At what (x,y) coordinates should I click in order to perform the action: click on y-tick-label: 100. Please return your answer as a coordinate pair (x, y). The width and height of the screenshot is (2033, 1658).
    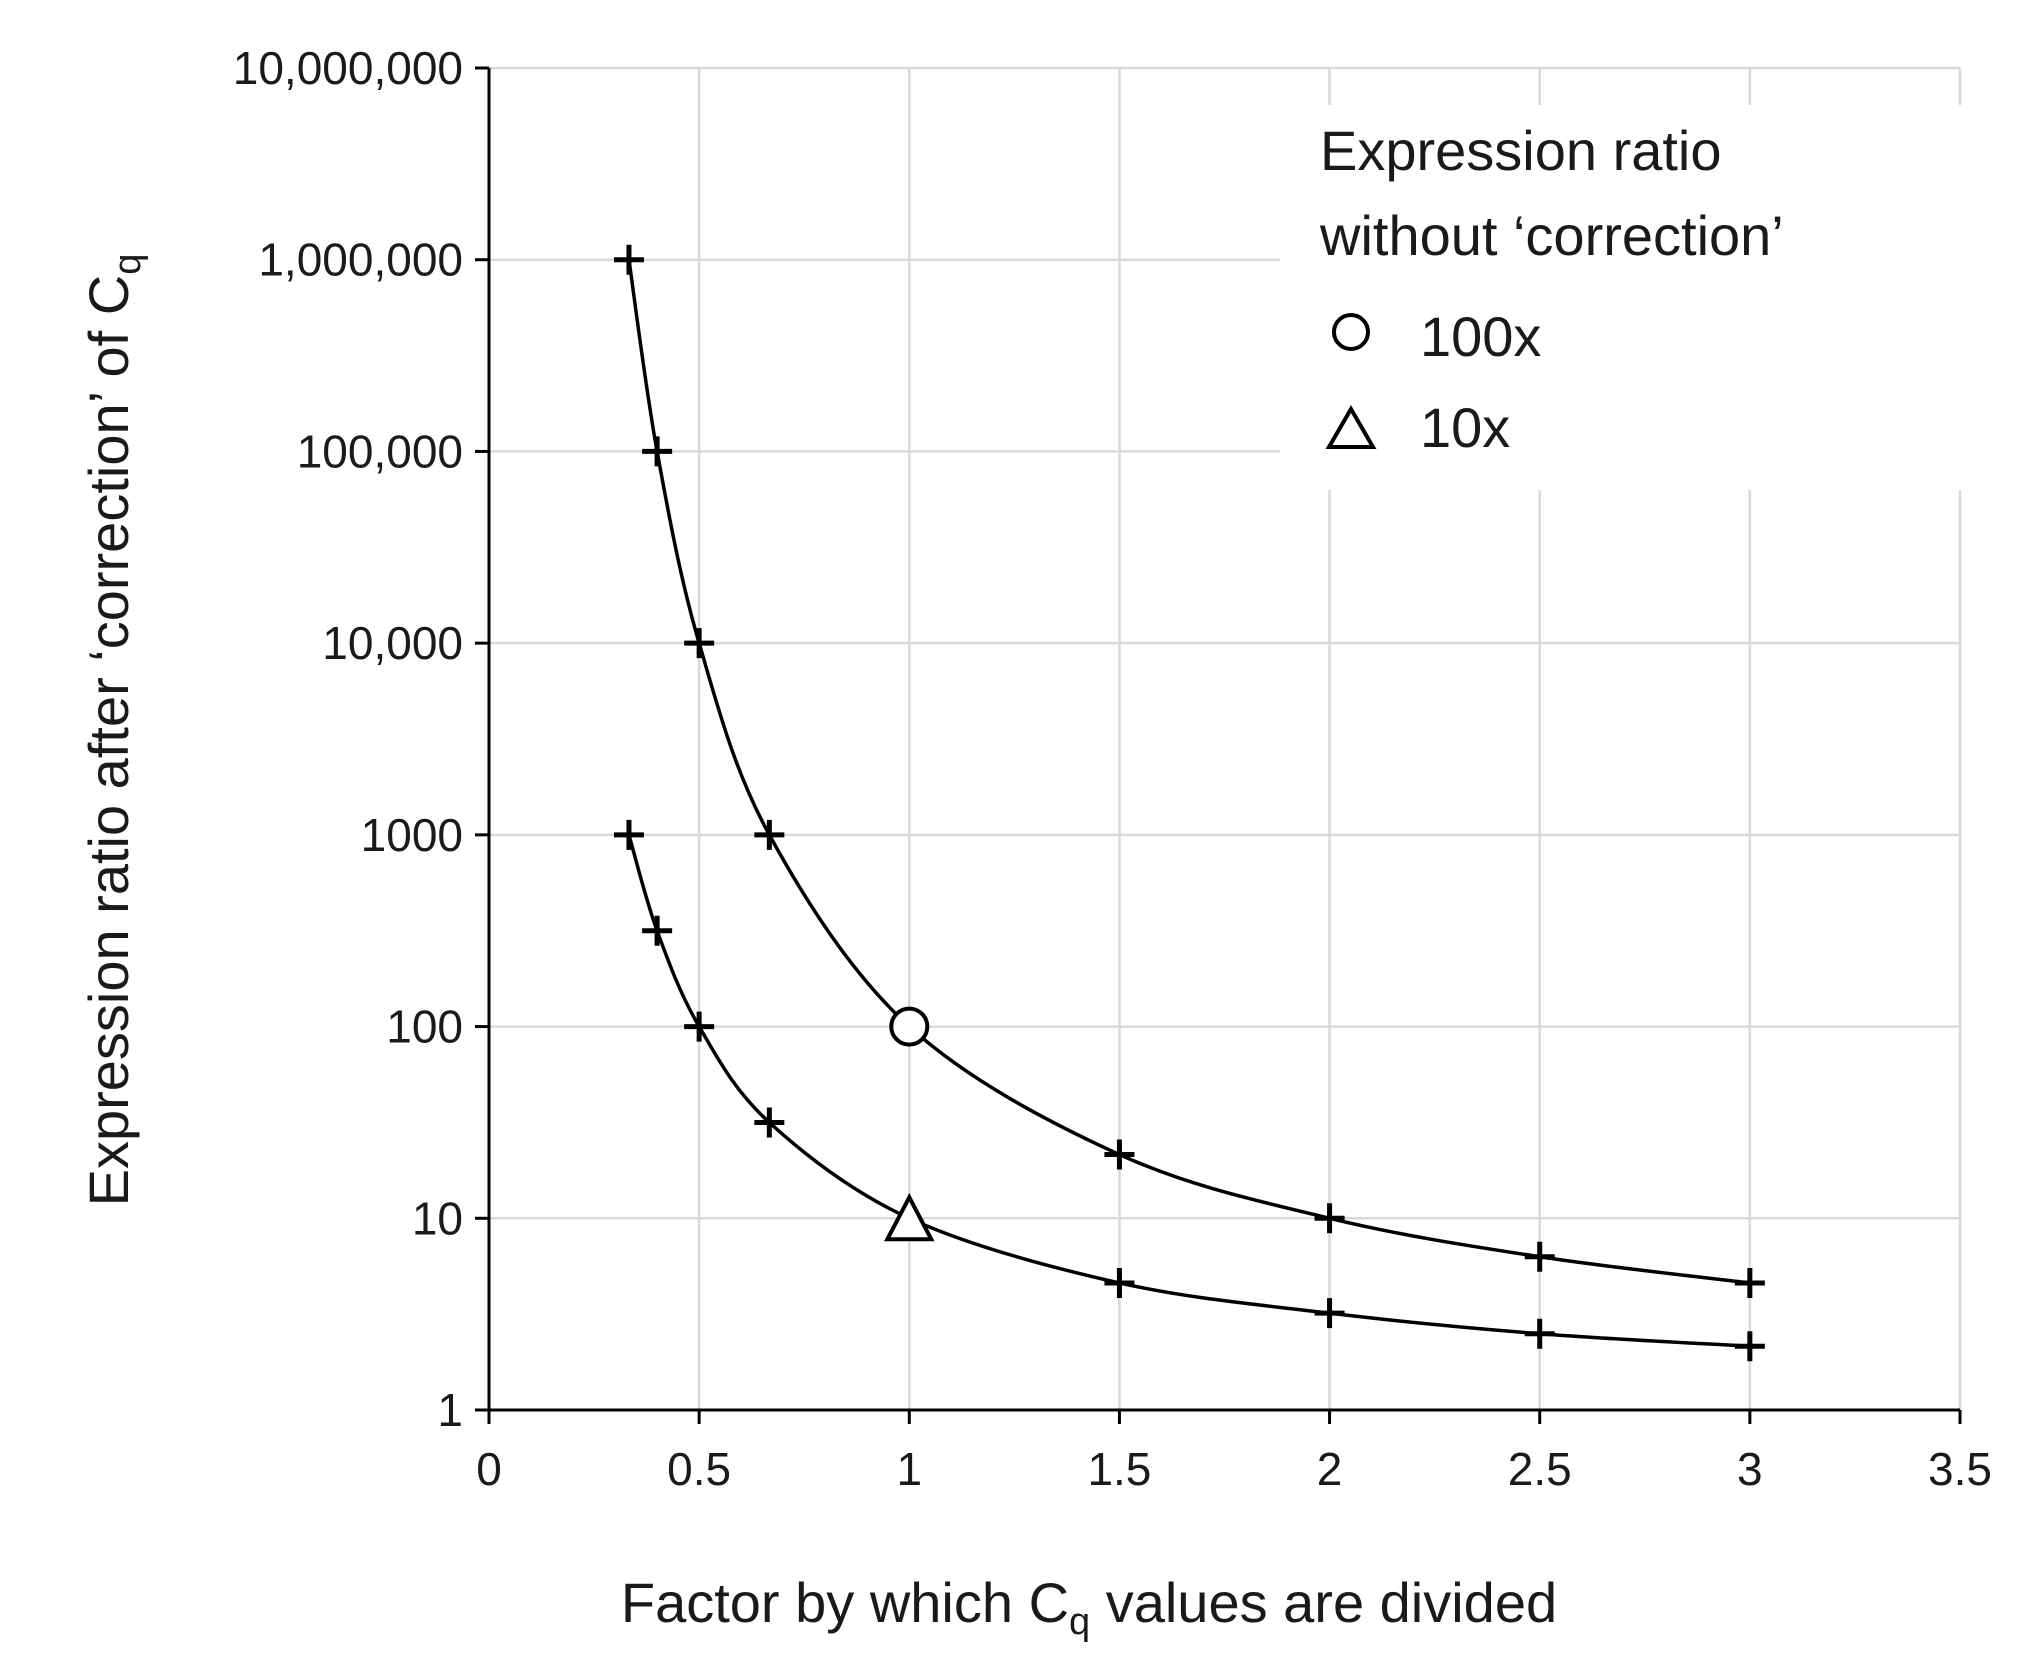
    Looking at the image, I should click on (424, 1027).